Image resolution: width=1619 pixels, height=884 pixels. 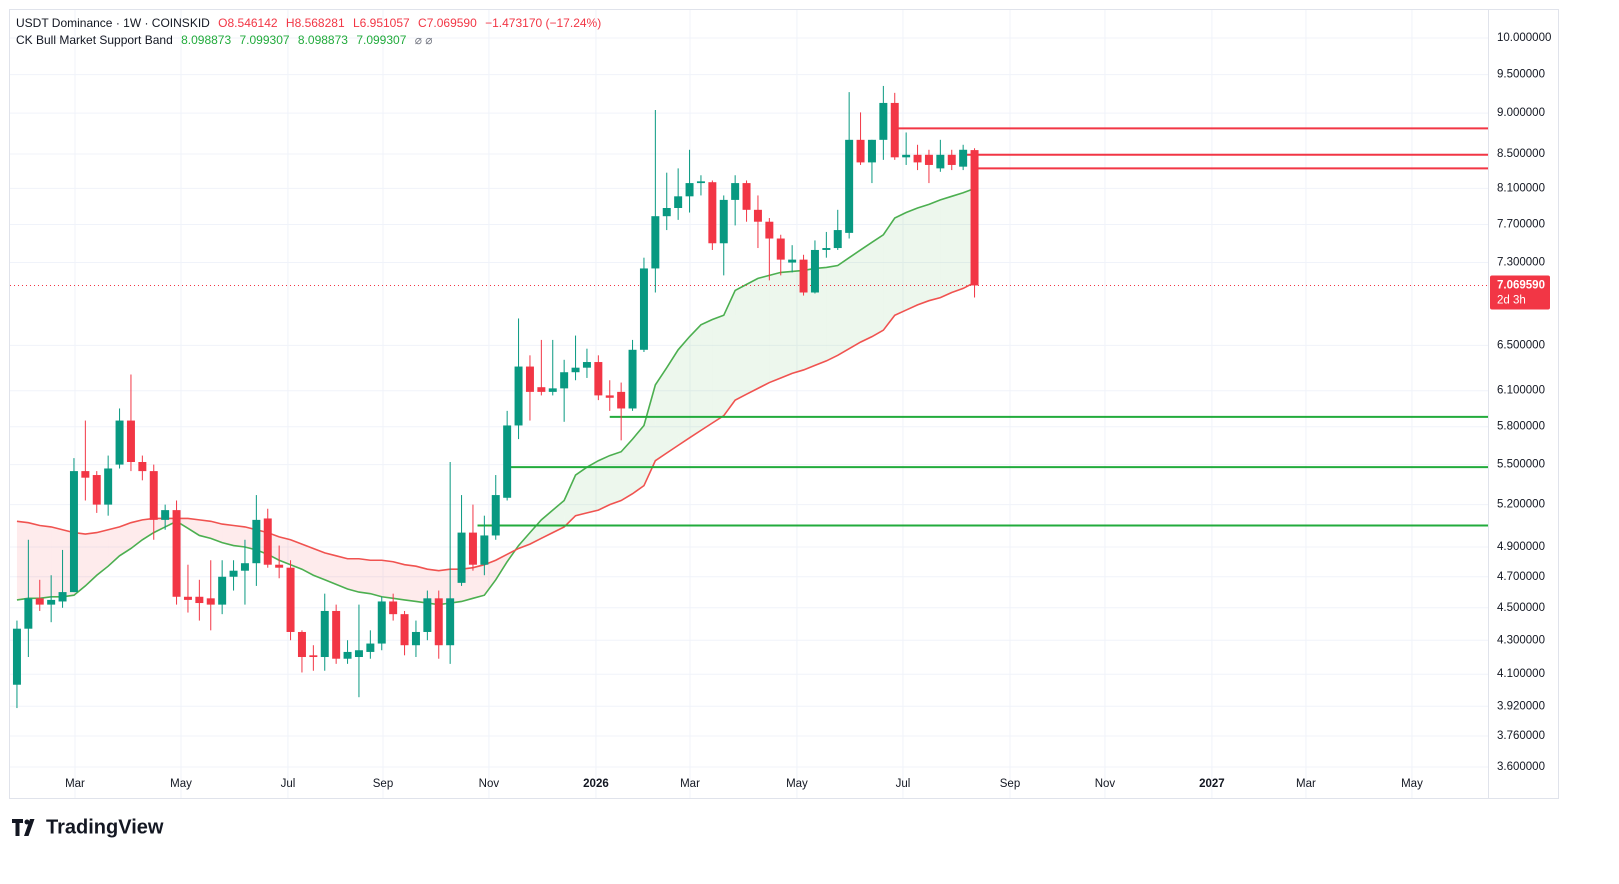 I want to click on ohlc: C7.069590, so click(x=447, y=23).